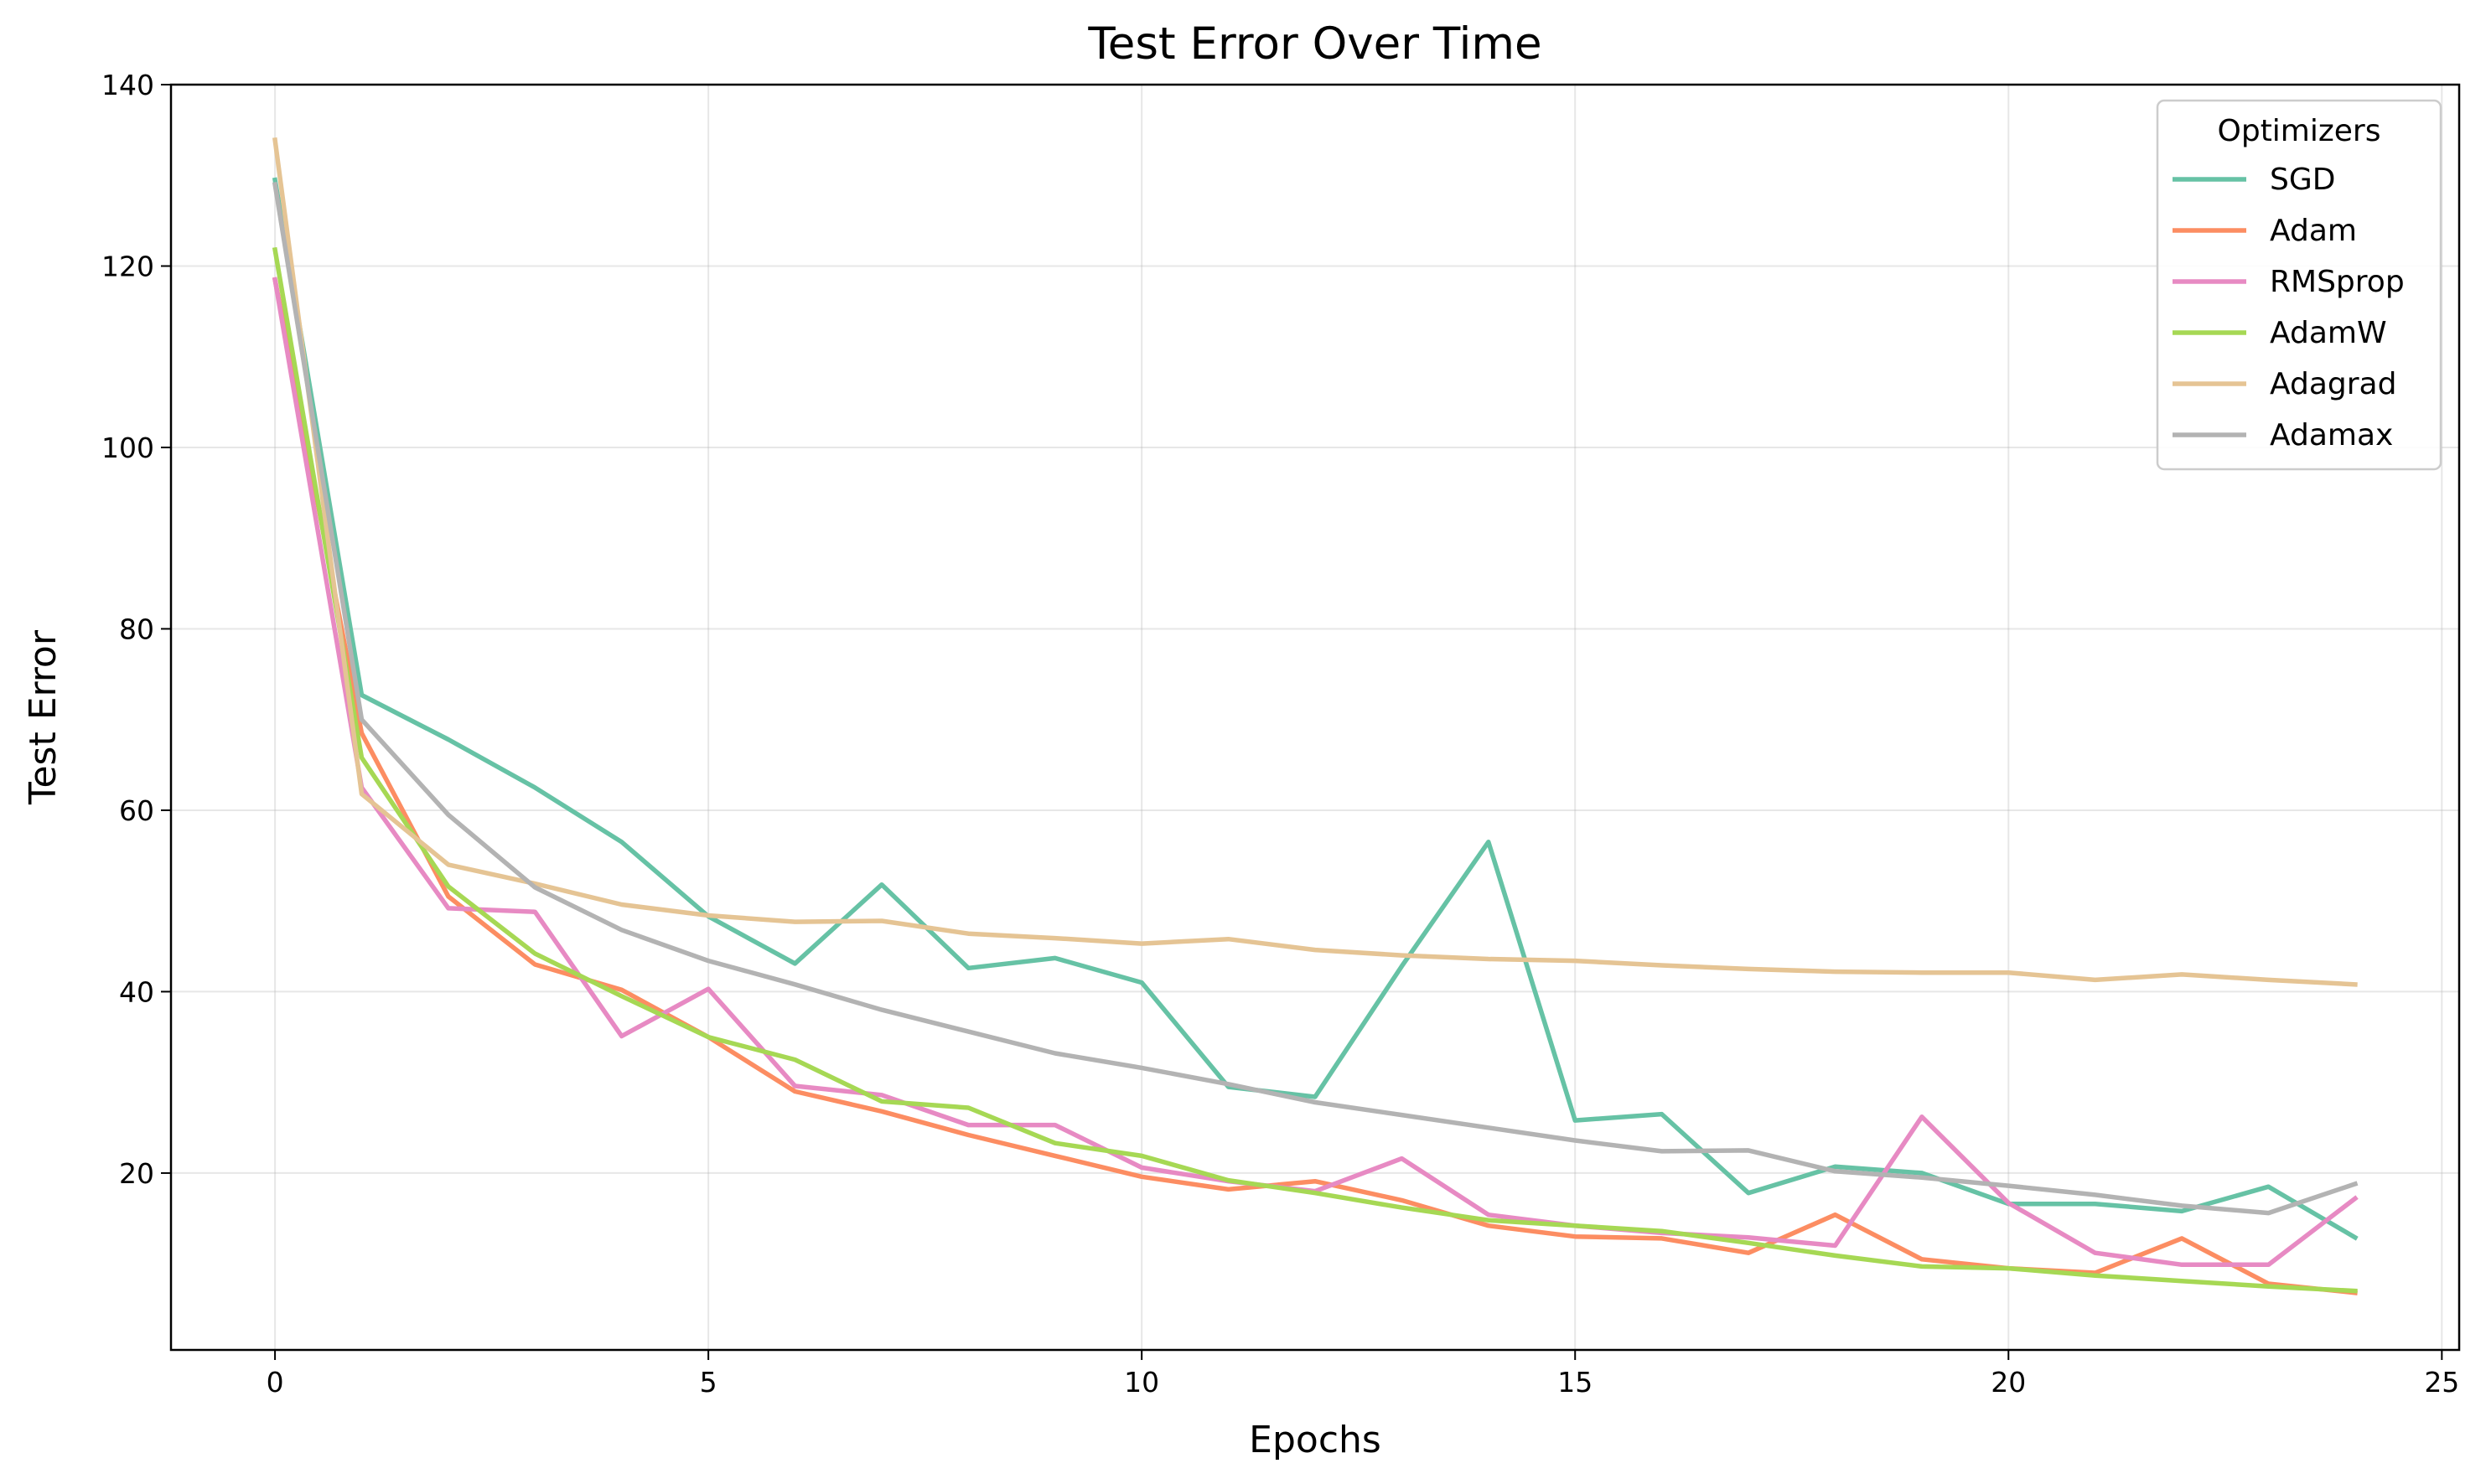 This screenshot has width=2486, height=1484. Describe the element at coordinates (136, 810) in the screenshot. I see `y-tick-label: 60` at that location.